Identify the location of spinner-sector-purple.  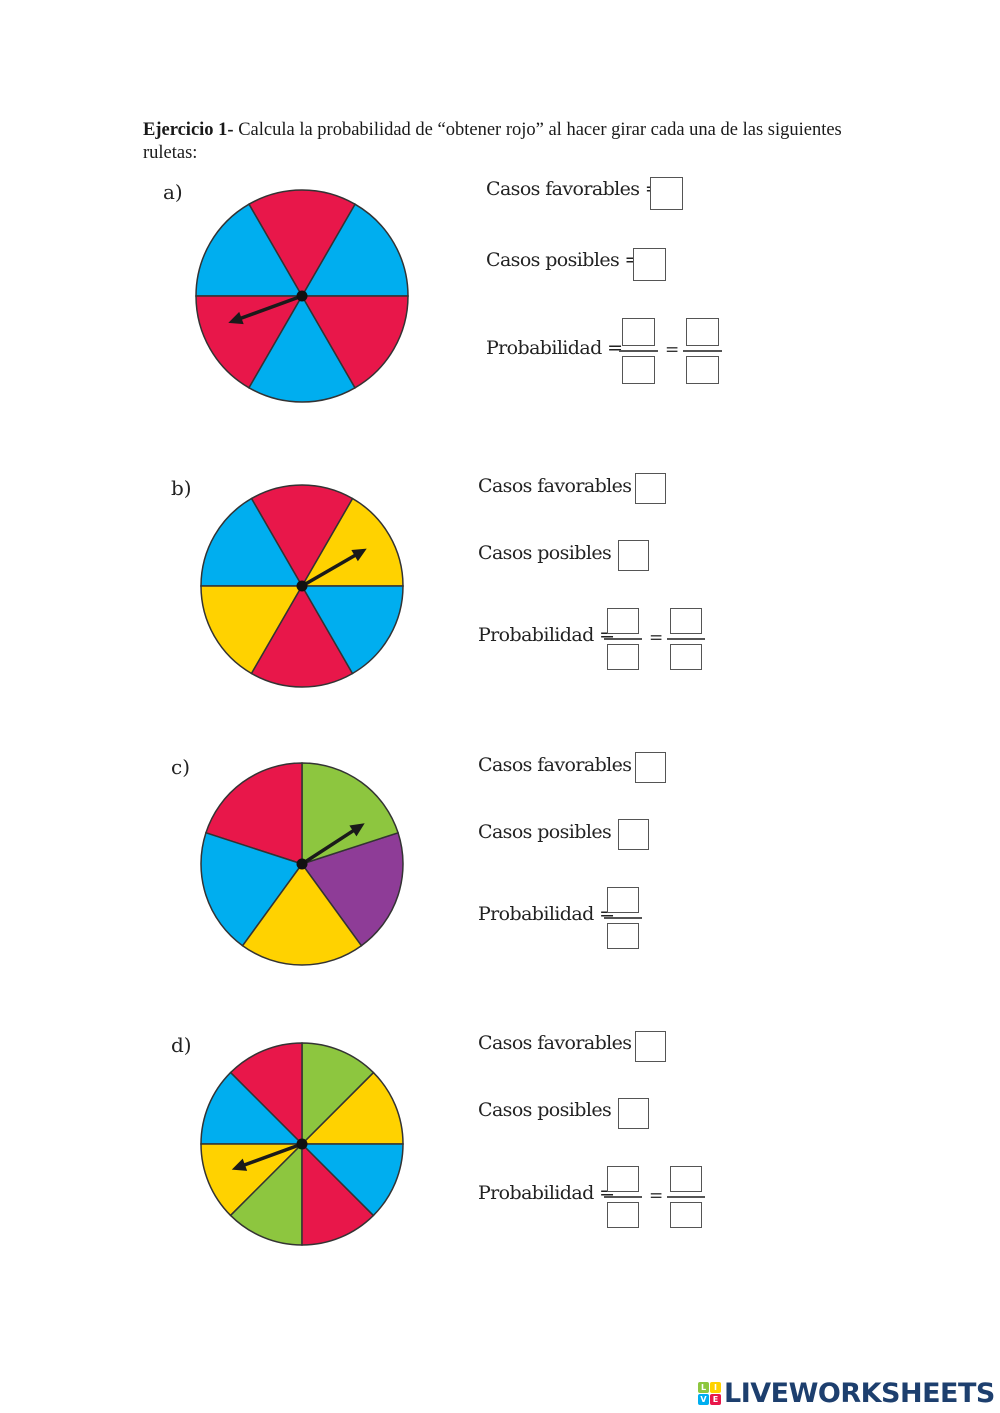
(352, 889).